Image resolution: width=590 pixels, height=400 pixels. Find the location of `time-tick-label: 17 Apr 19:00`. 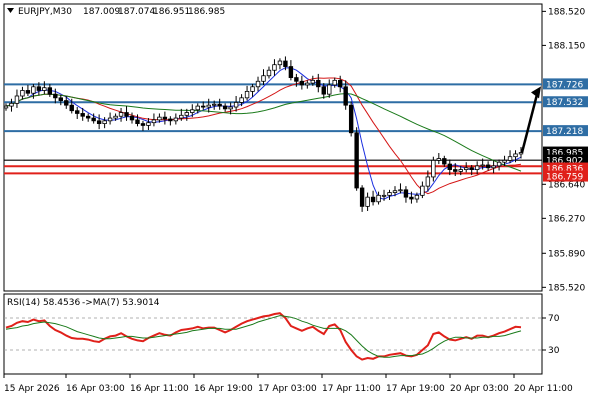

time-tick-label: 17 Apr 19:00 is located at coordinates (415, 389).